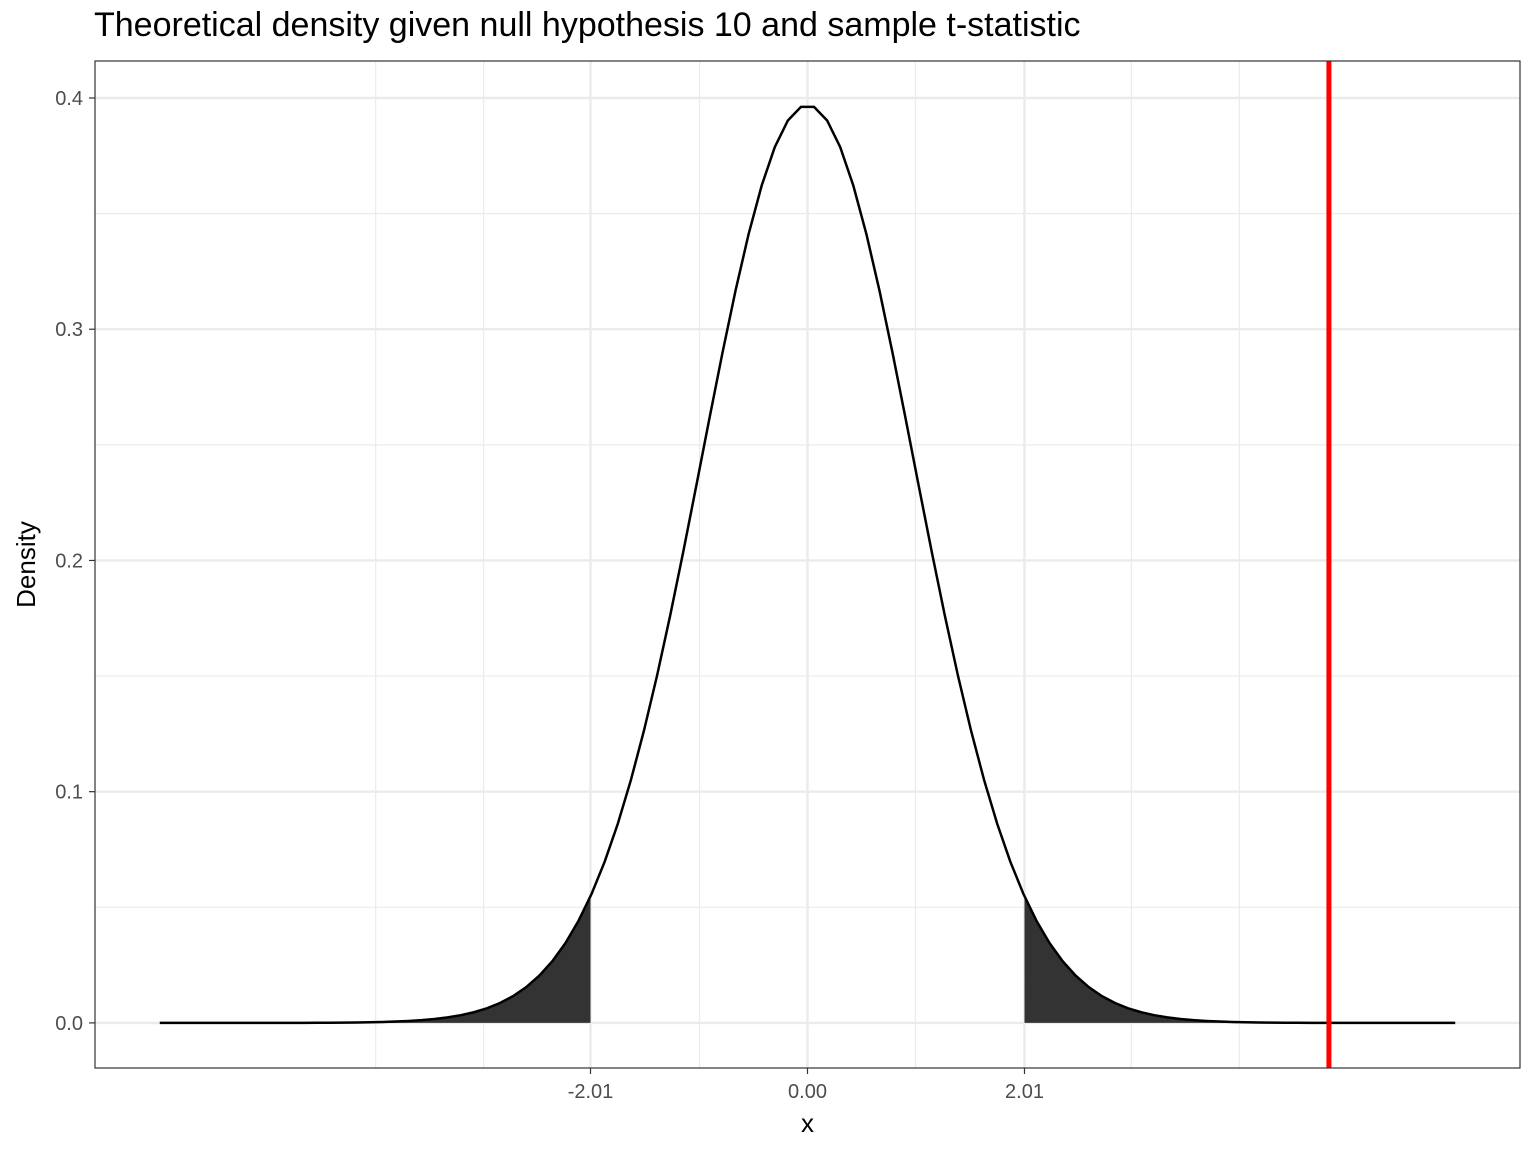 This screenshot has height=1152, width=1536. What do you see at coordinates (69, 330) in the screenshot?
I see `y-tick-label: 0.3` at bounding box center [69, 330].